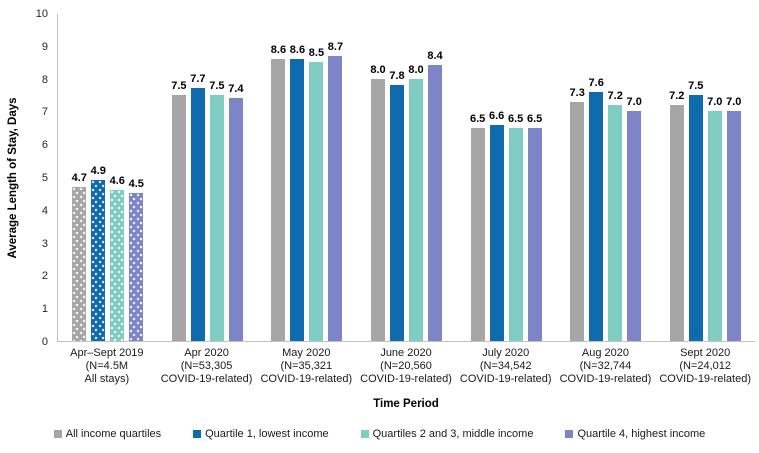 The width and height of the screenshot is (759, 453). Describe the element at coordinates (44, 112) in the screenshot. I see `y-tick-label: 7` at that location.